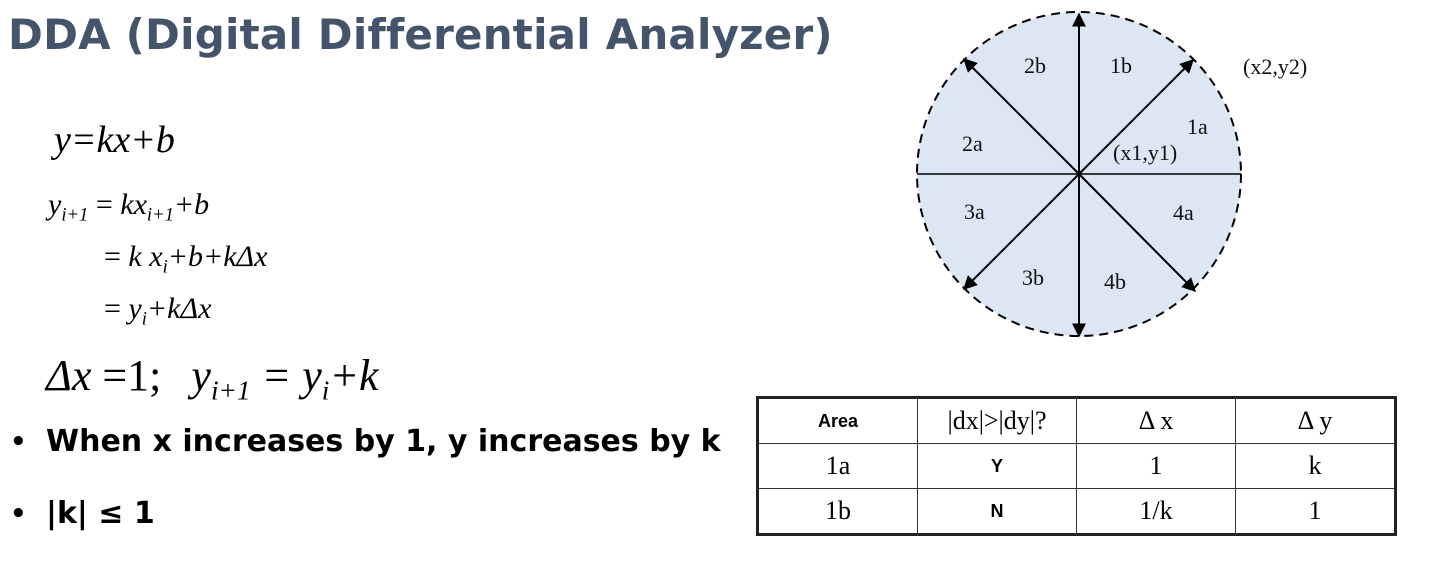 The height and width of the screenshot is (564, 1430). Describe the element at coordinates (1033, 277) in the screenshot. I see `region-label-3b: 3b` at that location.